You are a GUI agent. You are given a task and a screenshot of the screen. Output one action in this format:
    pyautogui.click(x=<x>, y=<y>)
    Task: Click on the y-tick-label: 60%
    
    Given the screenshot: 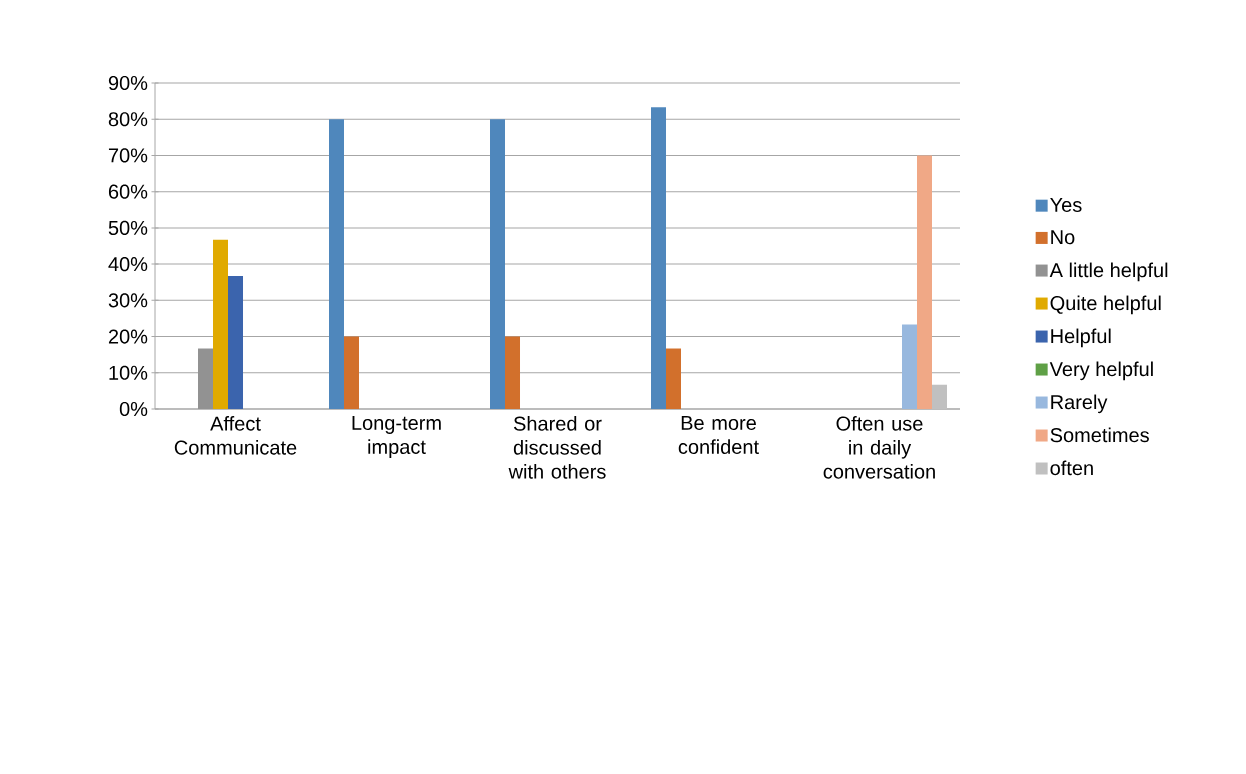 What is the action you would take?
    pyautogui.click(x=128, y=191)
    